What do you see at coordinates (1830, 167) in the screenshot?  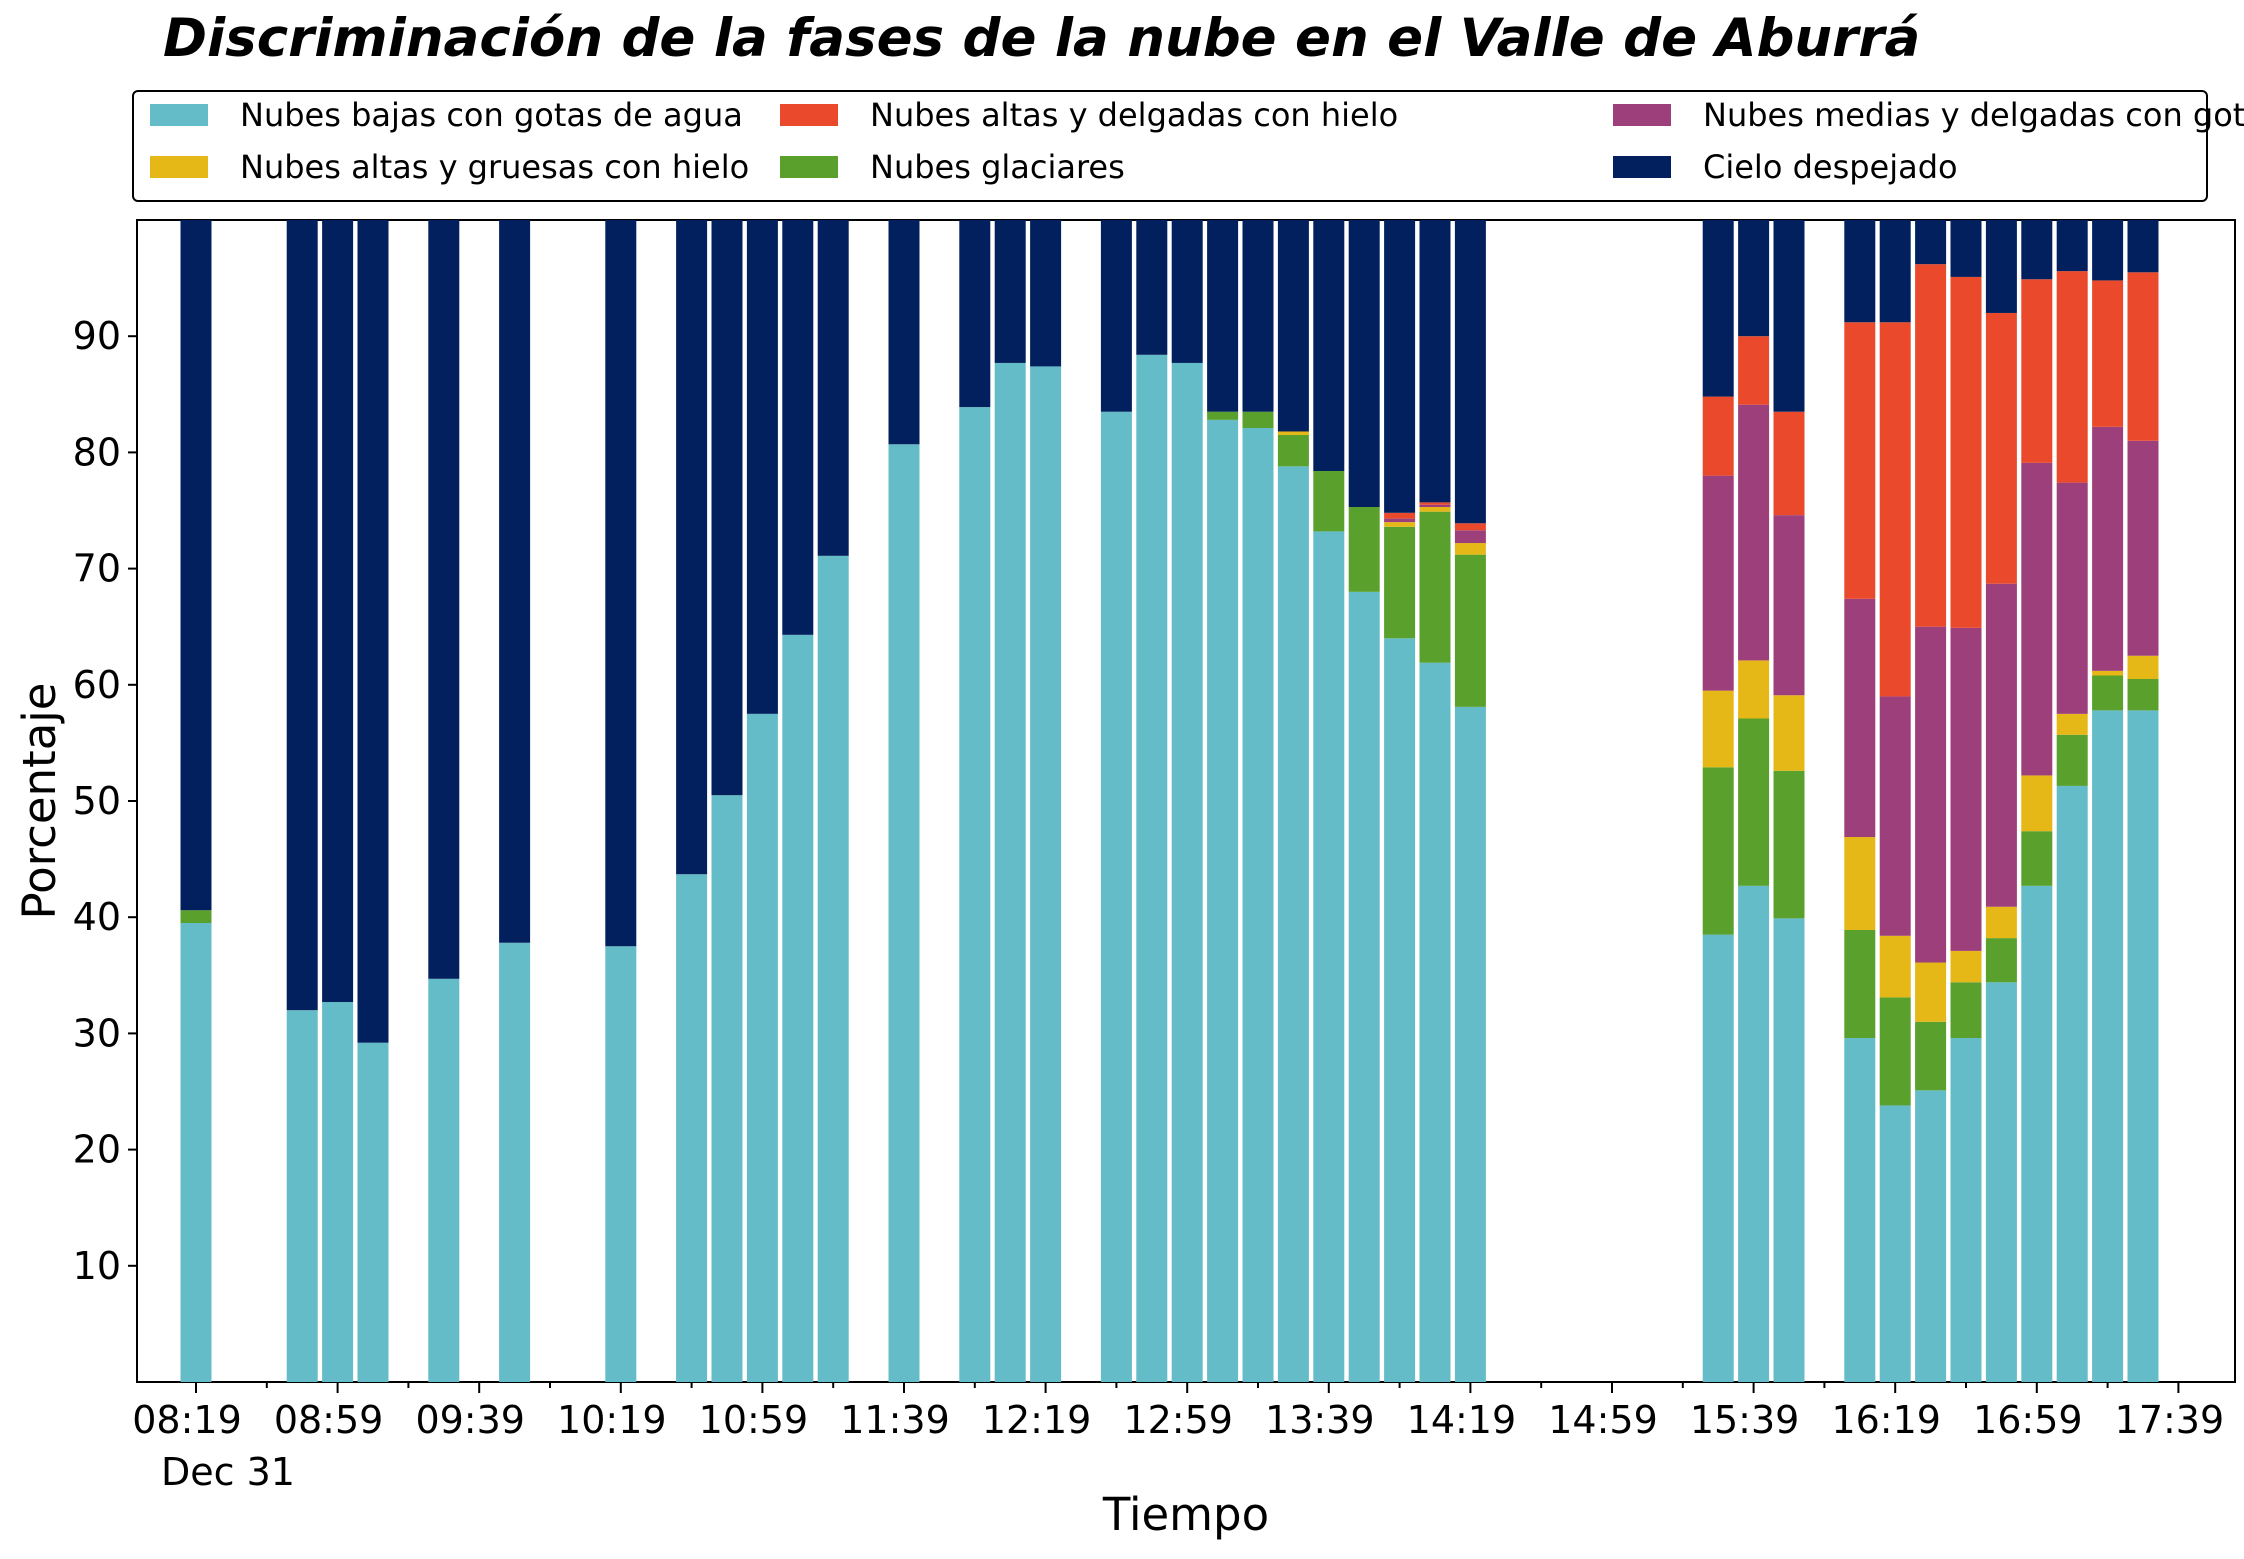 I see `legend-label: Cielo despejado` at bounding box center [1830, 167].